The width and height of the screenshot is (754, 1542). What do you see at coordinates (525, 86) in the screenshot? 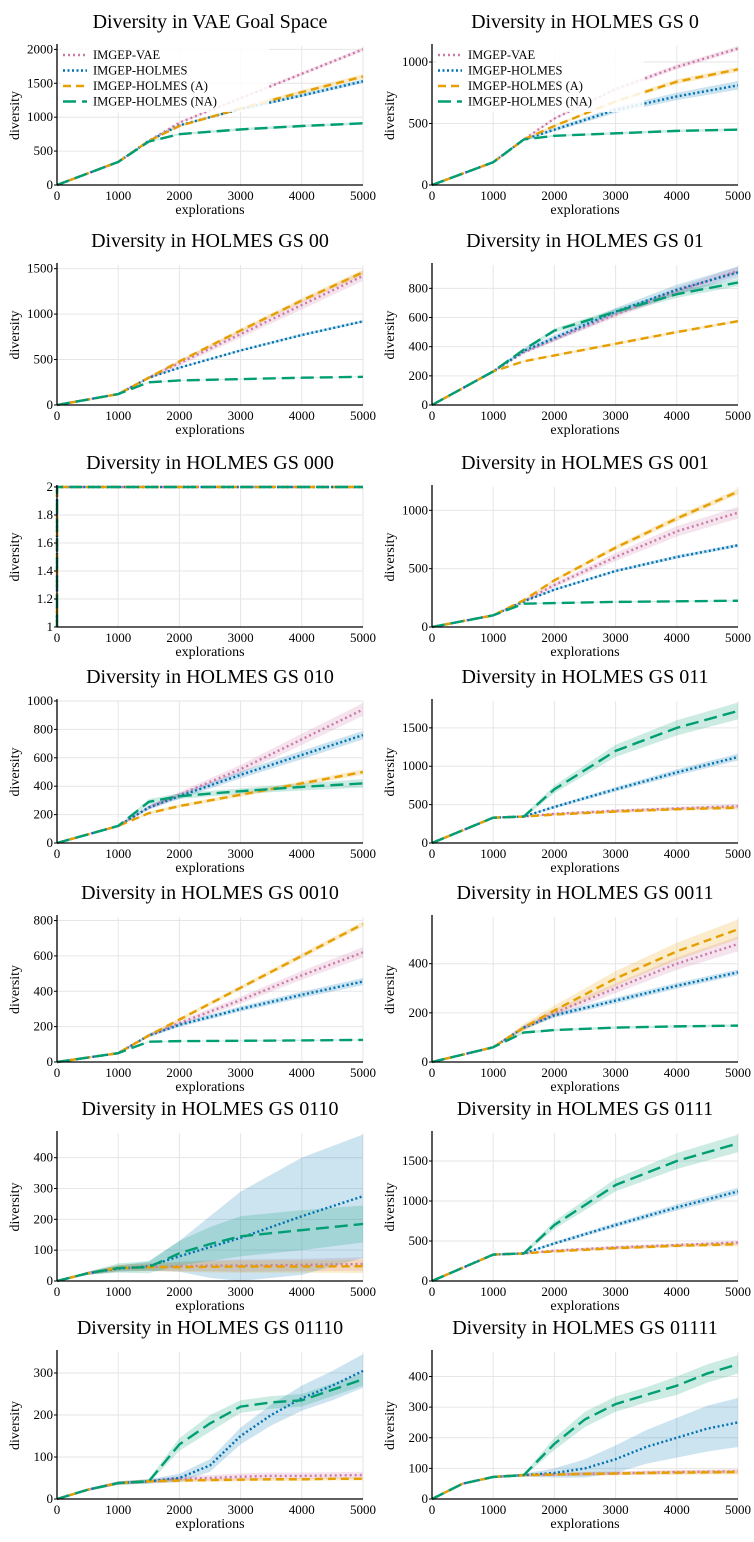
I see `legend-label: IMGEP-HOLMES (A)` at bounding box center [525, 86].